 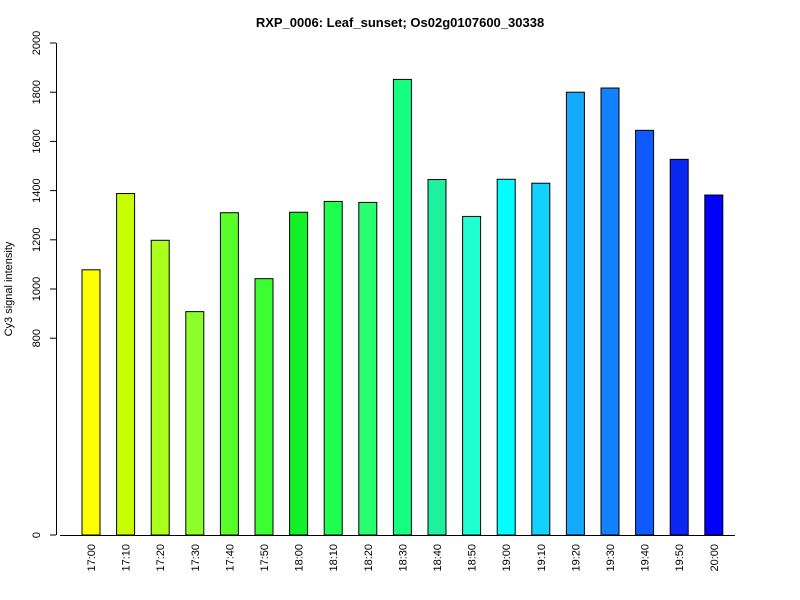 I want to click on x-tick-label: 19:50, so click(x=680, y=558).